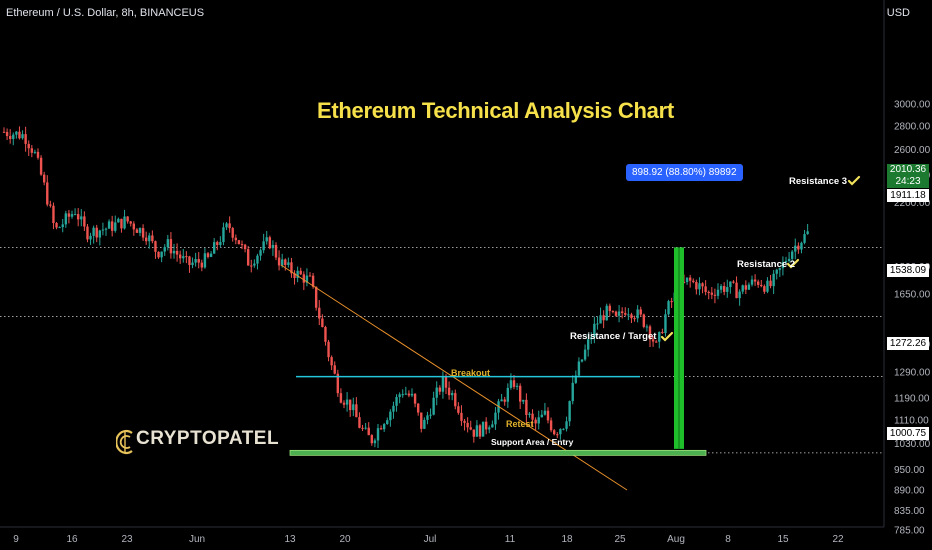 This screenshot has height=550, width=932. What do you see at coordinates (613, 336) in the screenshot?
I see `resistance-target-label: Resistance / Target` at bounding box center [613, 336].